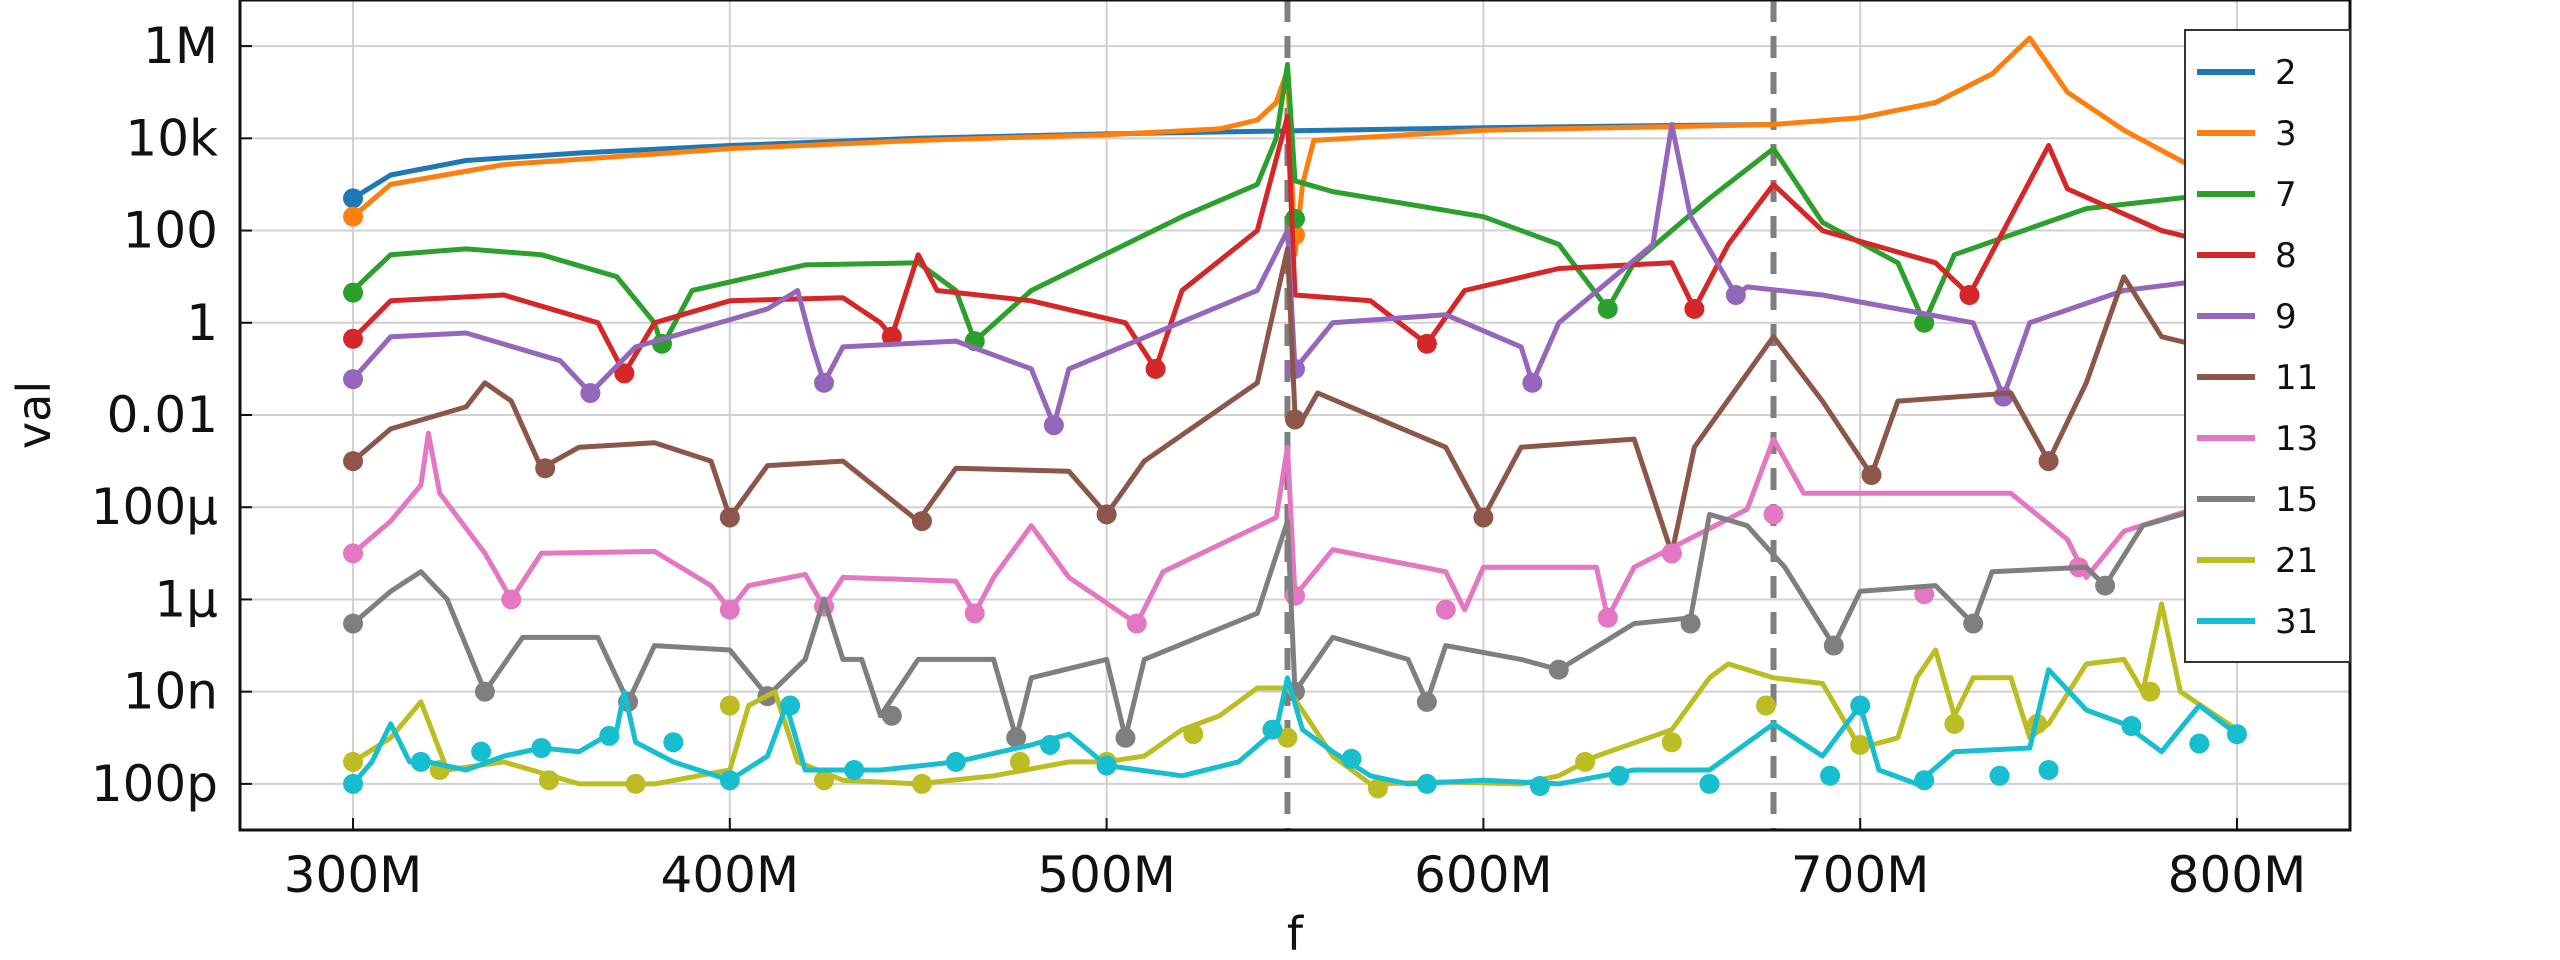  Describe the element at coordinates (353, 875) in the screenshot. I see `x-tick-label: 300M` at that location.